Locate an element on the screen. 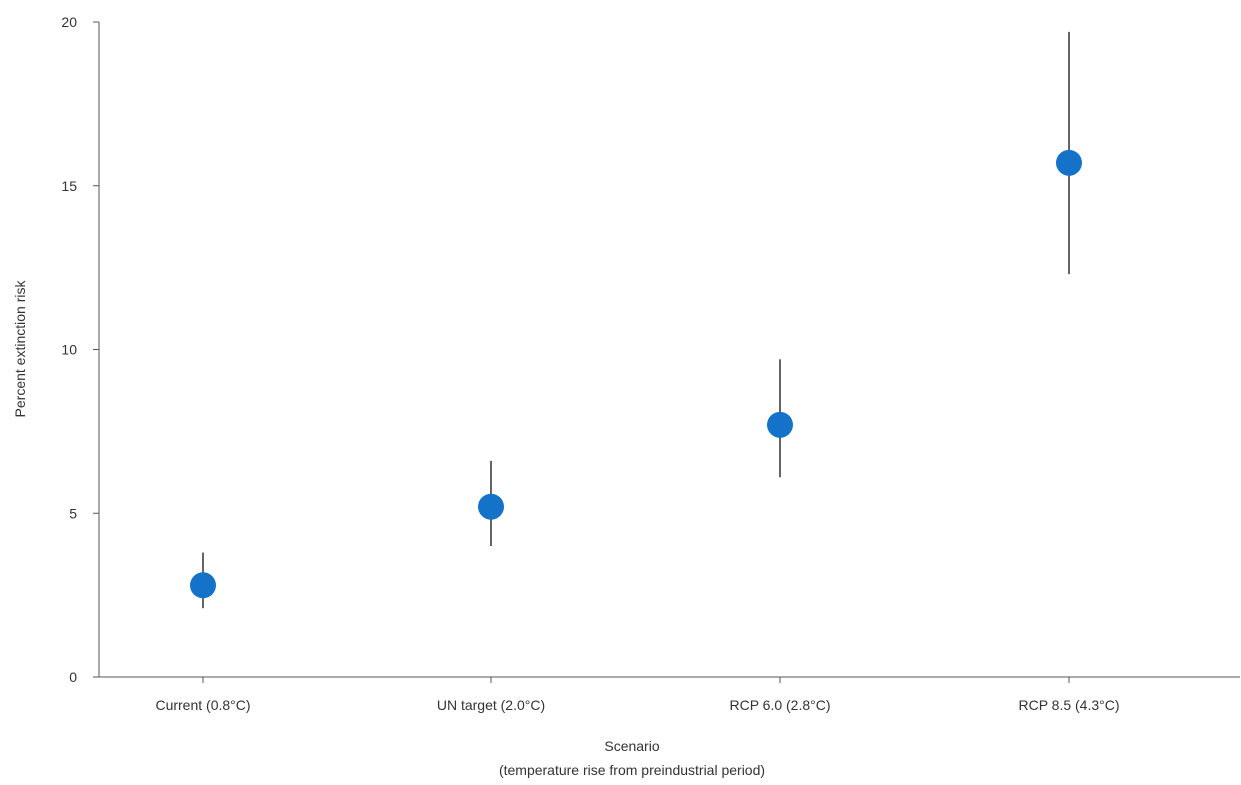 This screenshot has height=785, width=1241. y-axis-title: Percent extinction risk is located at coordinates (20, 349).